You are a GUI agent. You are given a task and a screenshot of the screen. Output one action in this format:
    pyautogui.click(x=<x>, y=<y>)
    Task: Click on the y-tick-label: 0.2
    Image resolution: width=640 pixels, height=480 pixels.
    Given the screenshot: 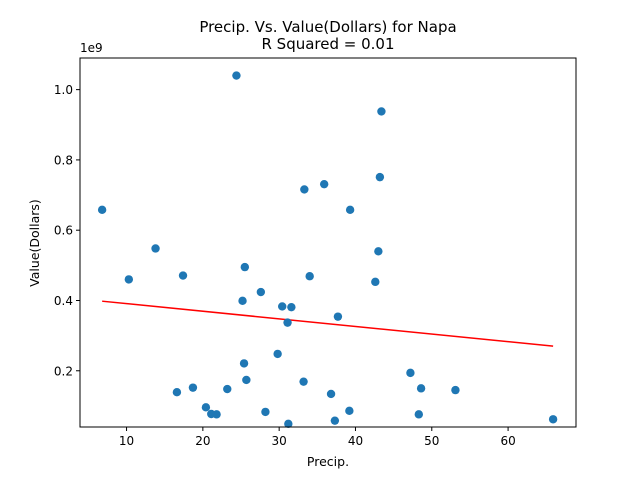 What is the action you would take?
    pyautogui.click(x=63, y=371)
    